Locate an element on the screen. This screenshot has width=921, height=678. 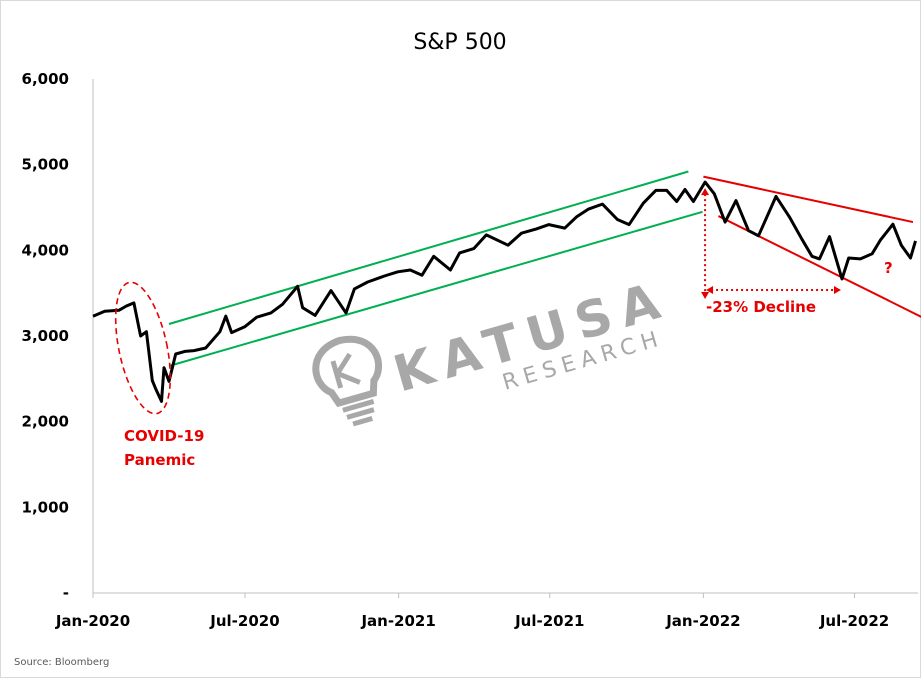
arrow-down-icon is located at coordinates (705, 295).